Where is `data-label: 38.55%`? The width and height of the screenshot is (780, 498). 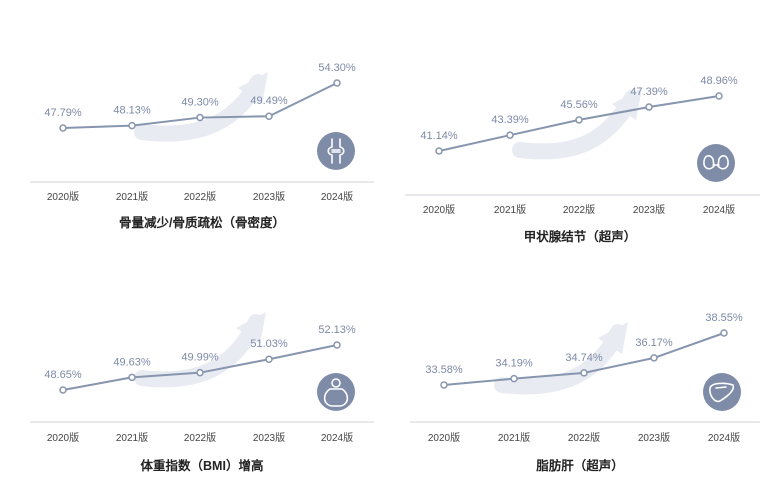 data-label: 38.55% is located at coordinates (724, 318).